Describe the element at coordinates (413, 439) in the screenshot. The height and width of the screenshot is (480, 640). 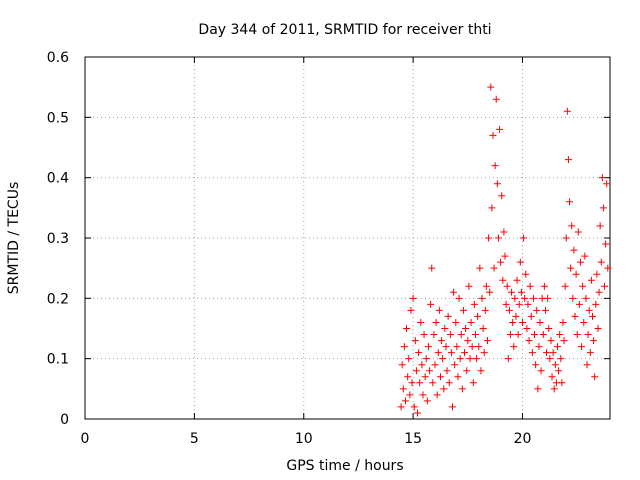
I see `x-tick-label: 15` at that location.